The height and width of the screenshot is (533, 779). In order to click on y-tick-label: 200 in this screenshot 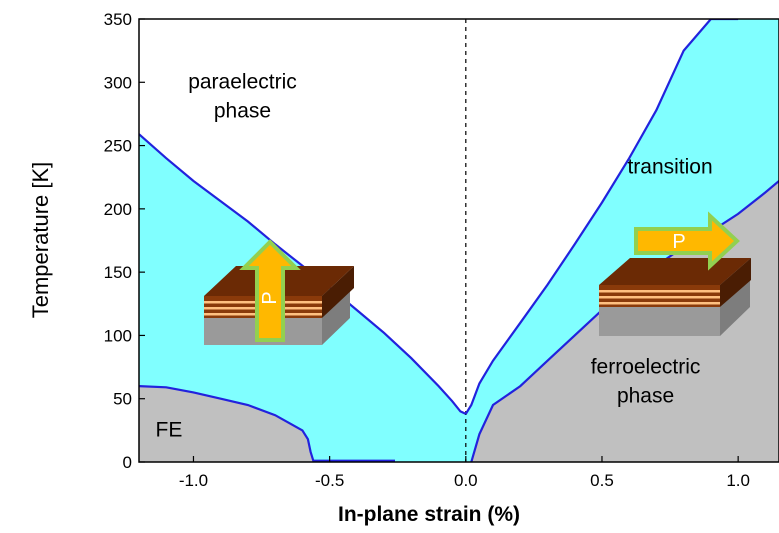, I will do `click(118, 209)`.